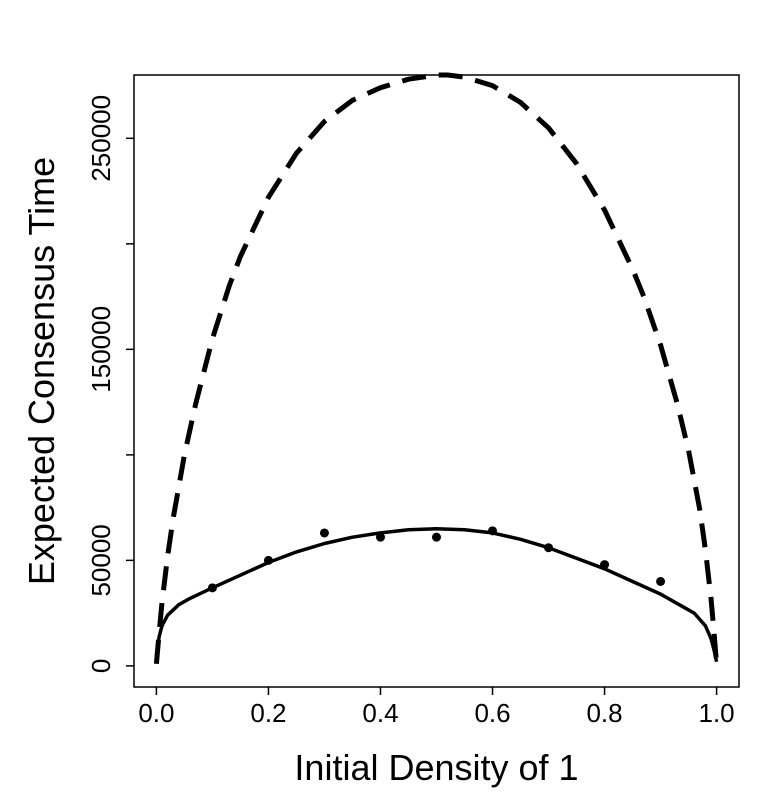 The image size is (778, 803). I want to click on y-tick-label: 150000, so click(101, 349).